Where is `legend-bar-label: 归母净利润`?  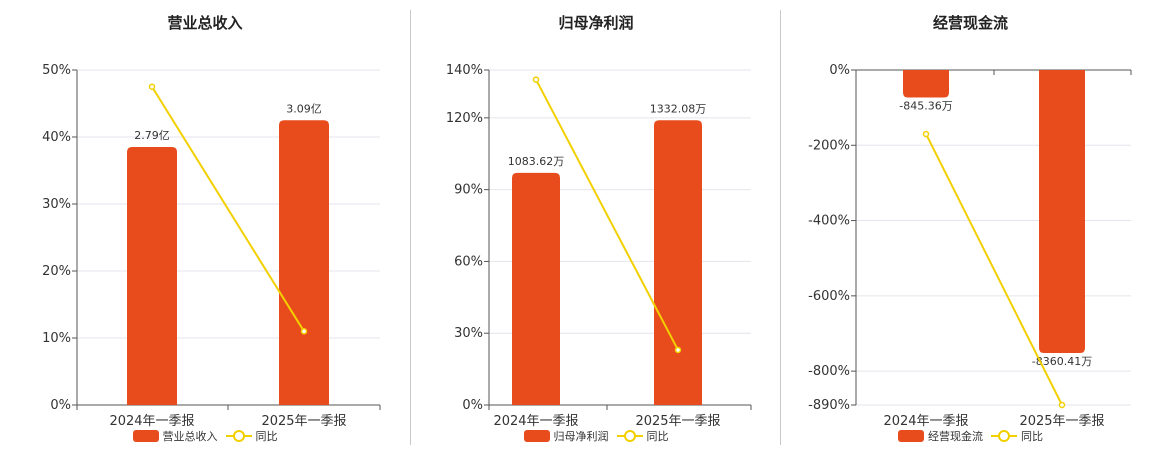 legend-bar-label: 归母净利润 is located at coordinates (581, 436).